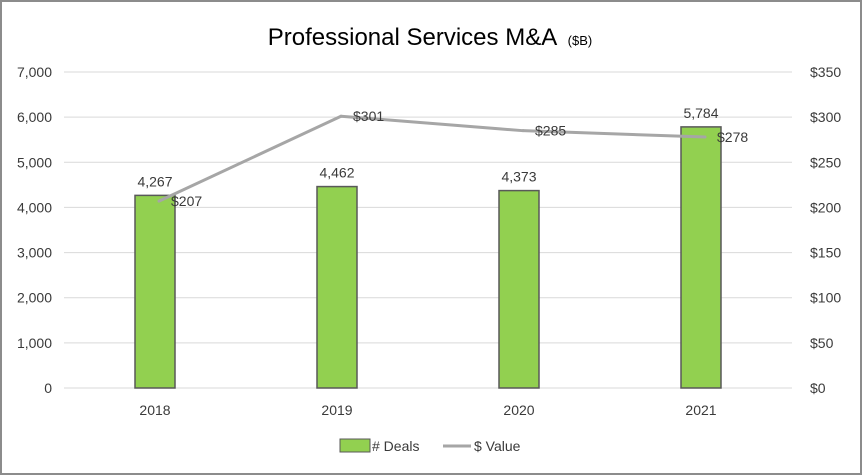 The width and height of the screenshot is (862, 475). I want to click on left-tick-label: 0, so click(48, 388).